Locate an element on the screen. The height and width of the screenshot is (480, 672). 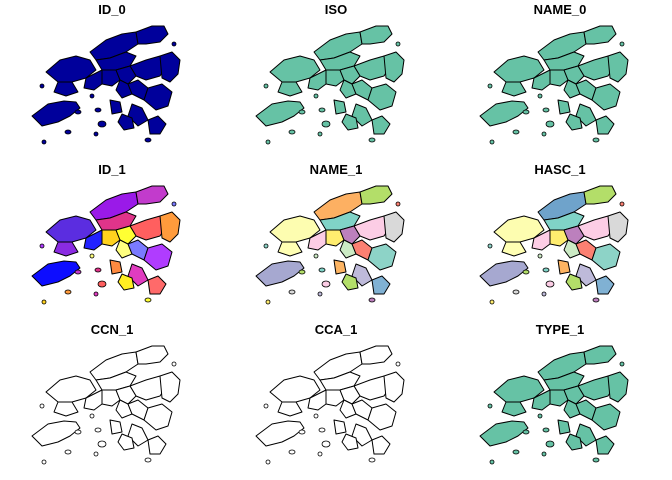
panel-title: NAME_1 is located at coordinates (336, 169).